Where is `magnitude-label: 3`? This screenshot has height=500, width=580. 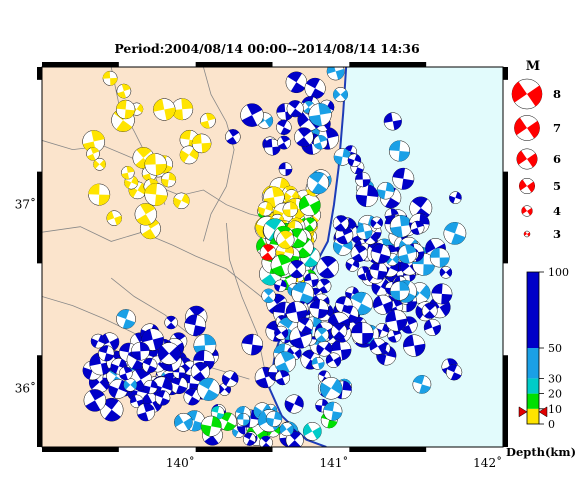
magnitude-label: 3 is located at coordinates (557, 234).